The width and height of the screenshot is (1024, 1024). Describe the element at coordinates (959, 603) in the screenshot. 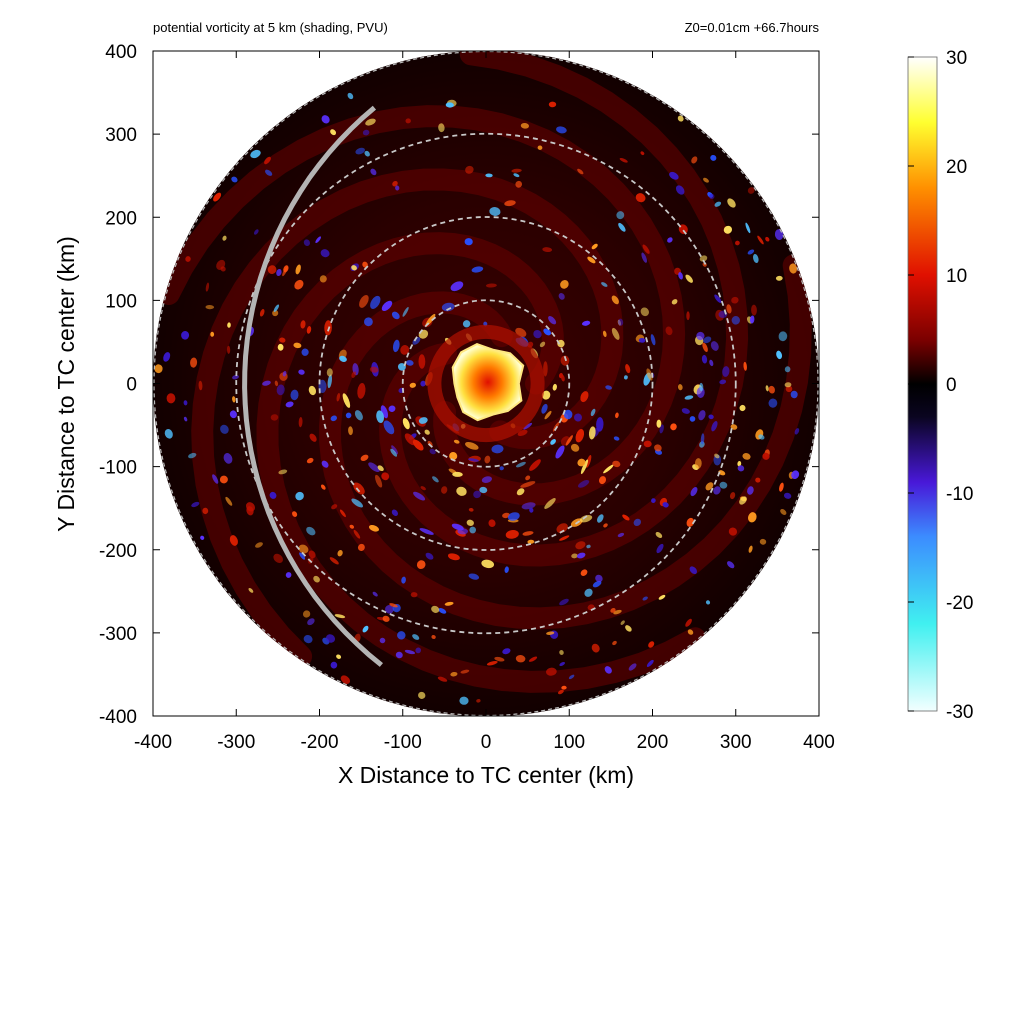

I see `colorbar-tick-label: -20` at that location.